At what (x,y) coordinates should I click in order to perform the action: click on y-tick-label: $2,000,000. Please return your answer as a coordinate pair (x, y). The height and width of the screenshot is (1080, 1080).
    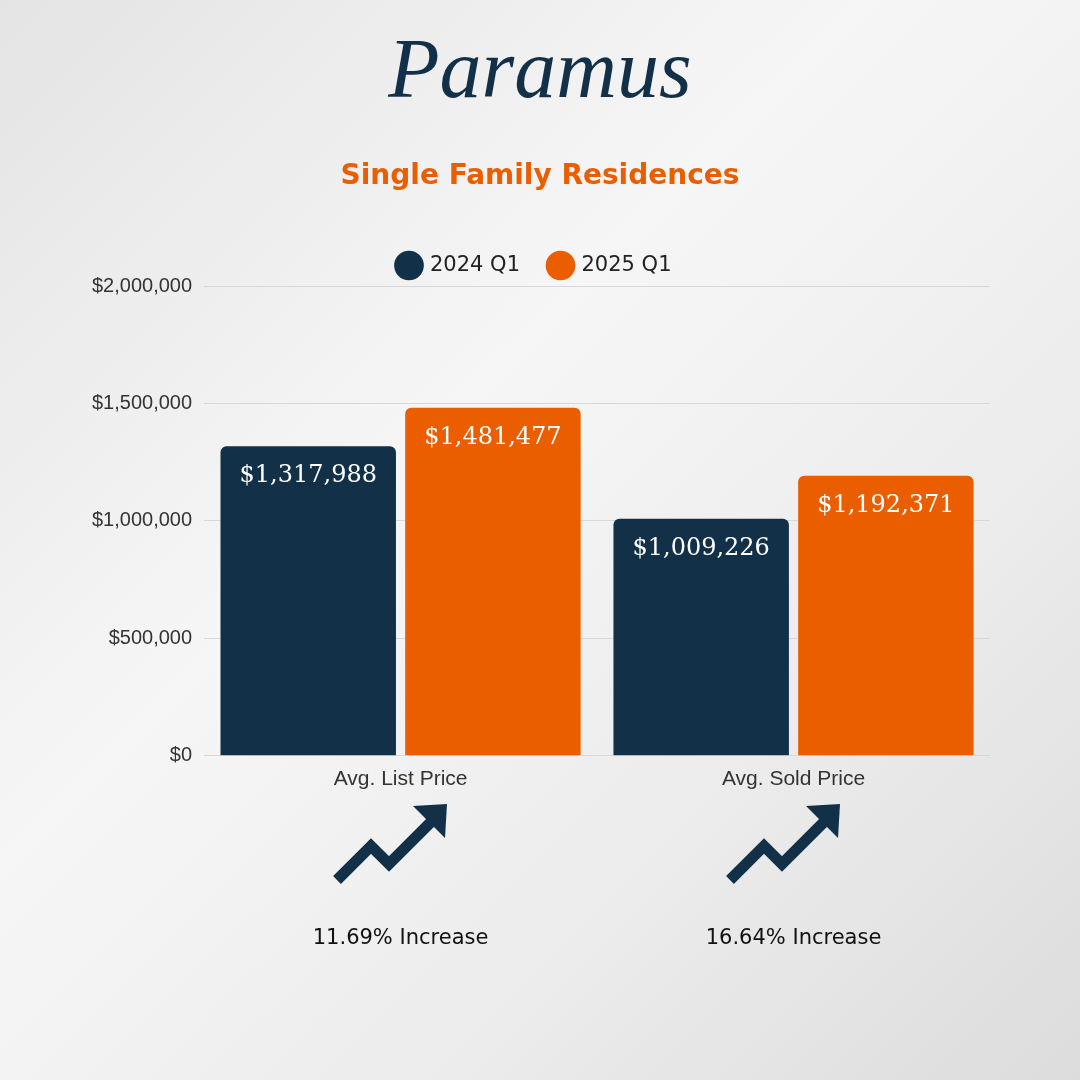
    Looking at the image, I should click on (142, 284).